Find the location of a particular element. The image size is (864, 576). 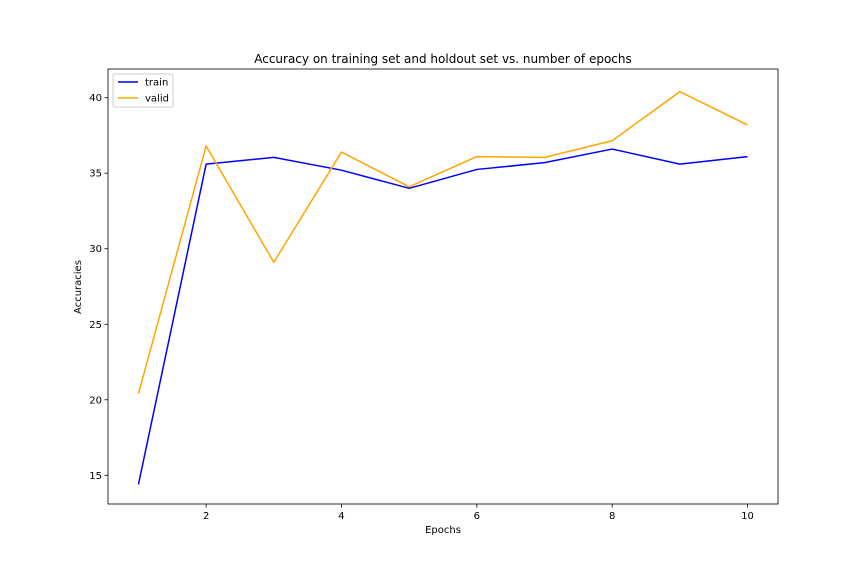

y-tick-label: 30 is located at coordinates (95, 249).